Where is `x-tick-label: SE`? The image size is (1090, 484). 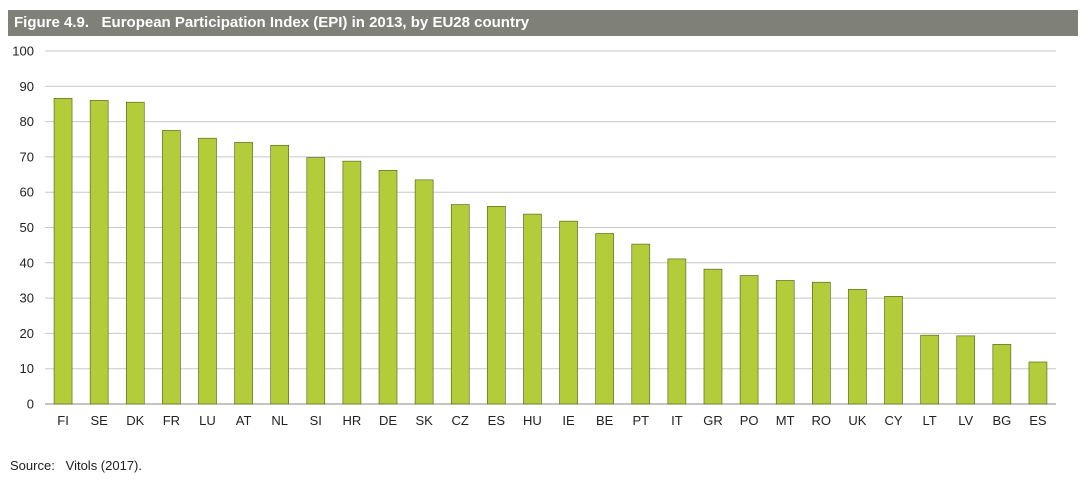
x-tick-label: SE is located at coordinates (99, 420).